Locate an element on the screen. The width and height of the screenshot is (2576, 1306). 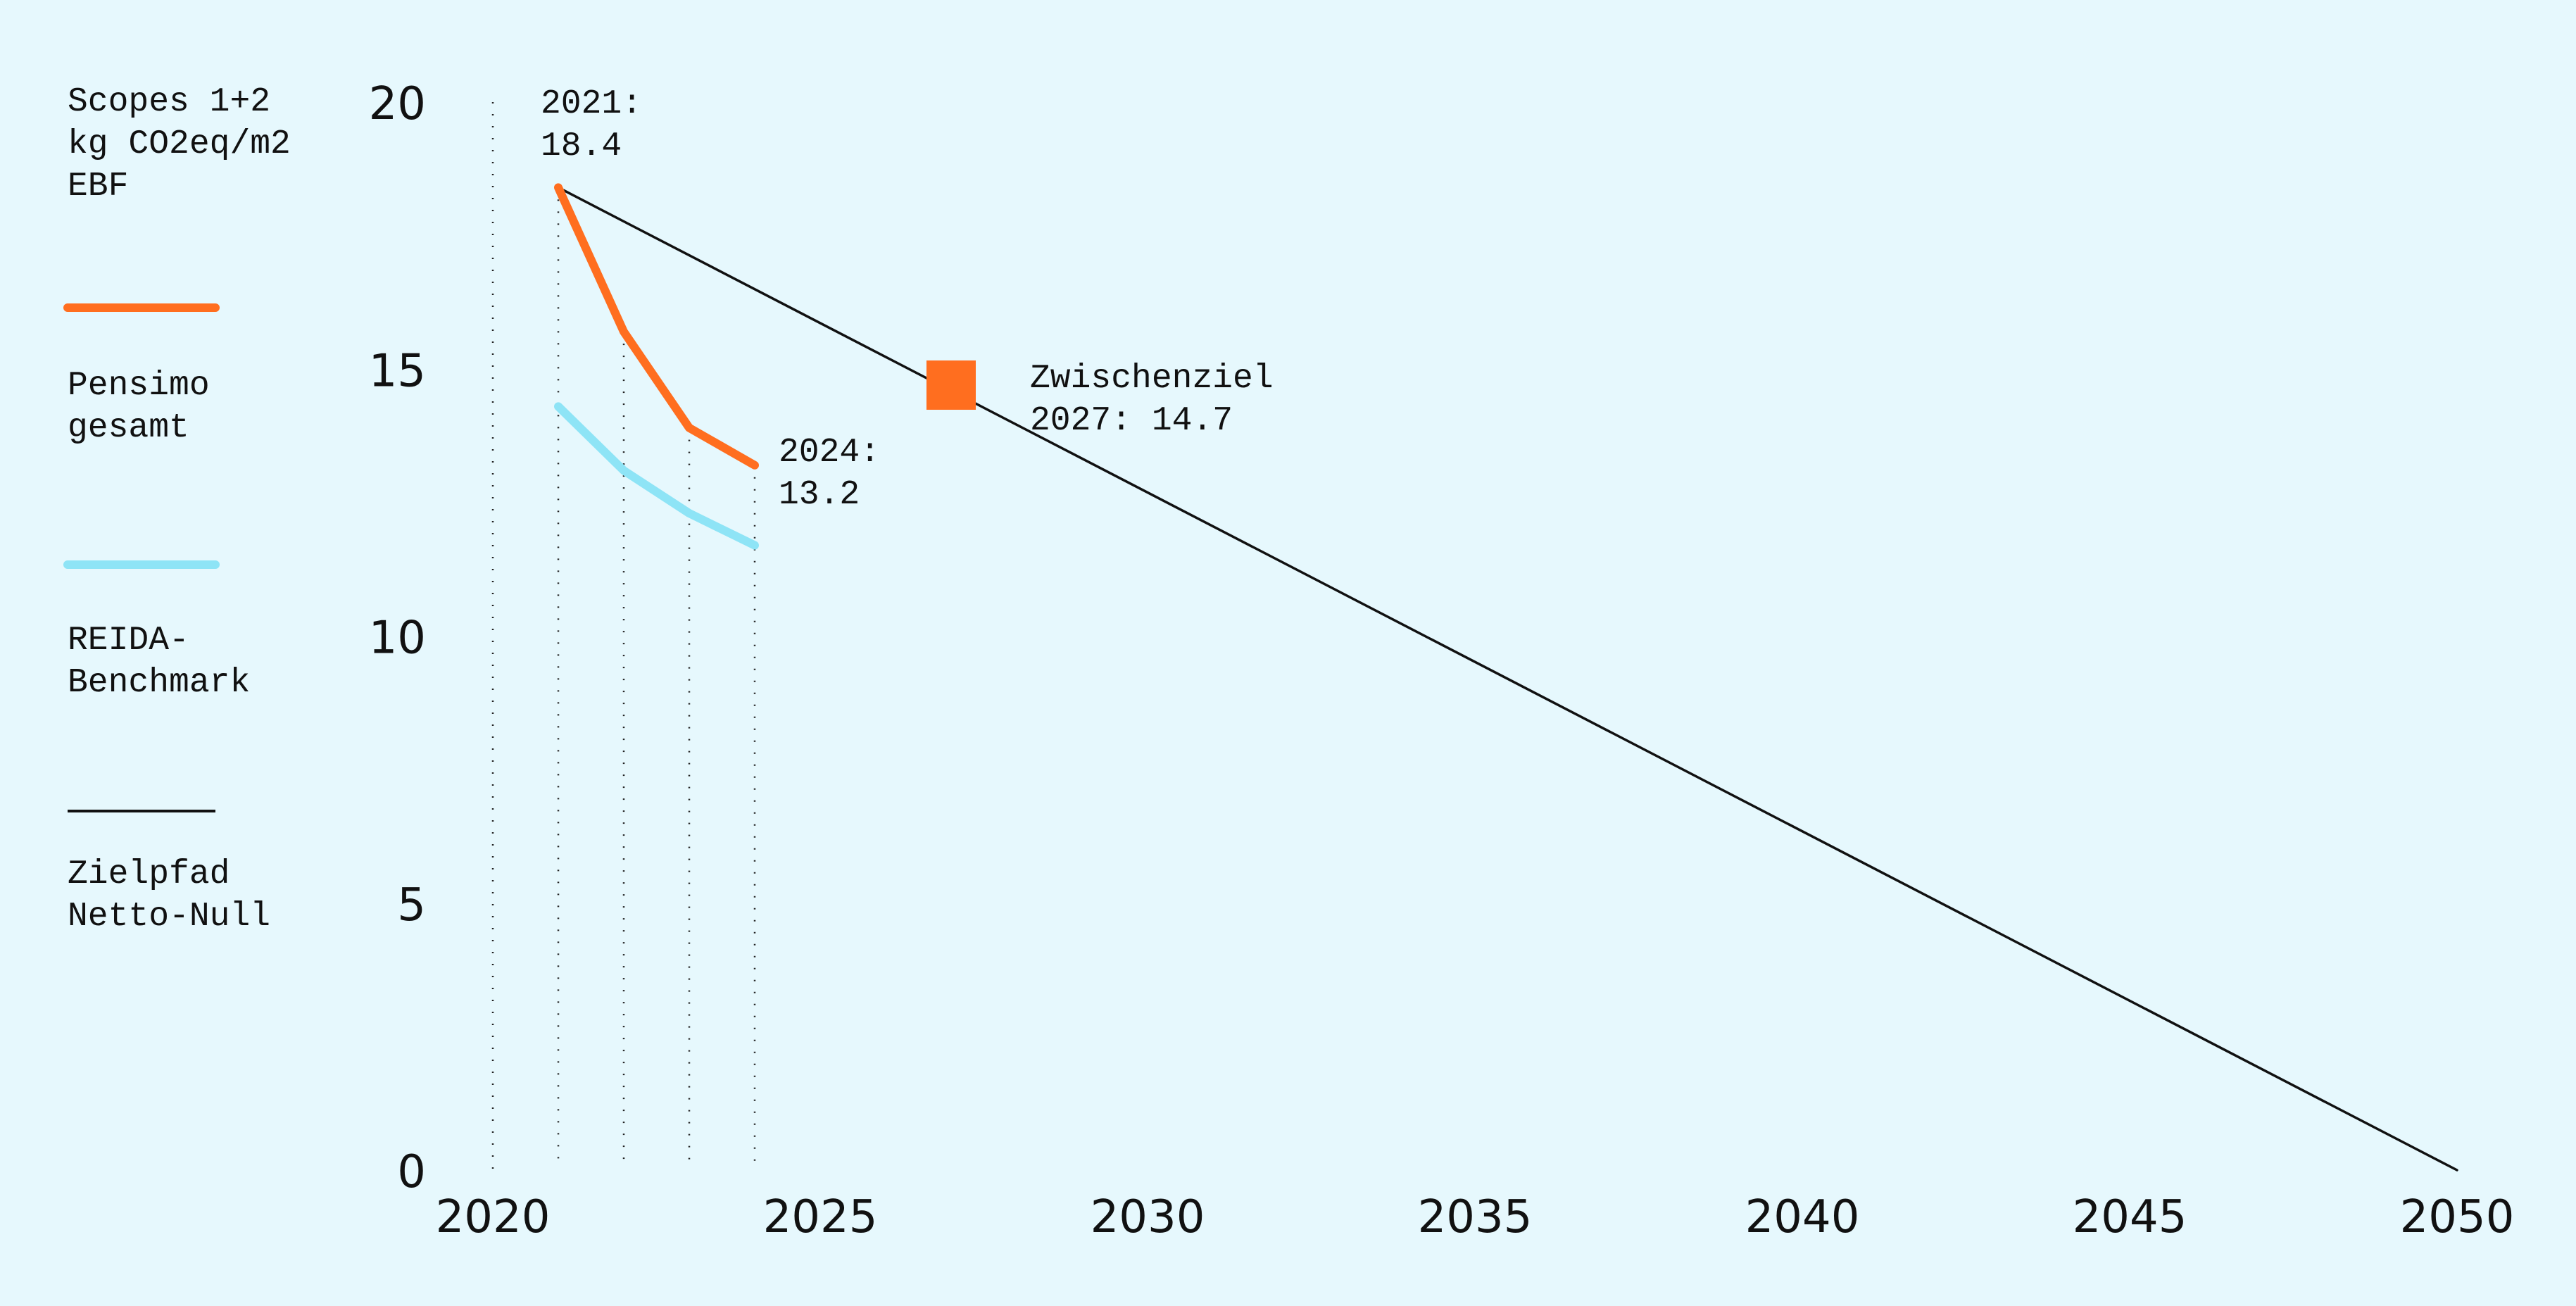
annotation-target-line-1: Zwischenziel is located at coordinates (1152, 379).